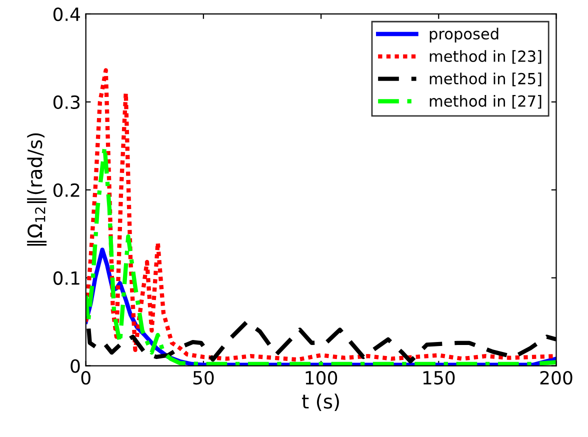 The image size is (588, 437). I want to click on legend-label: method in [27], so click(486, 102).